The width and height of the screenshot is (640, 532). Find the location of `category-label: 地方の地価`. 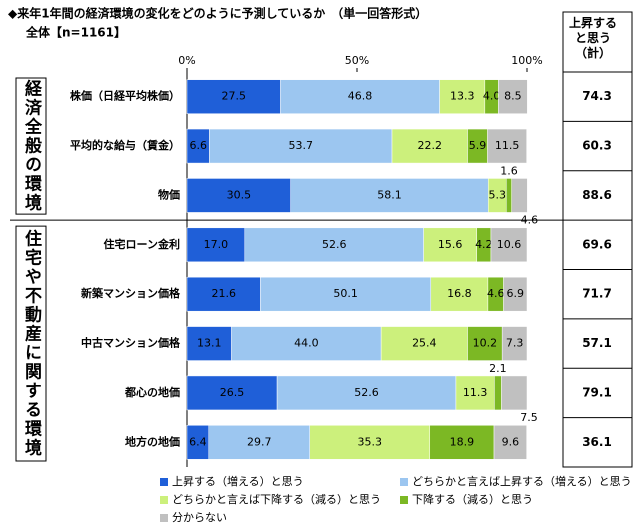

category-label: 地方の地価 is located at coordinates (152, 441).